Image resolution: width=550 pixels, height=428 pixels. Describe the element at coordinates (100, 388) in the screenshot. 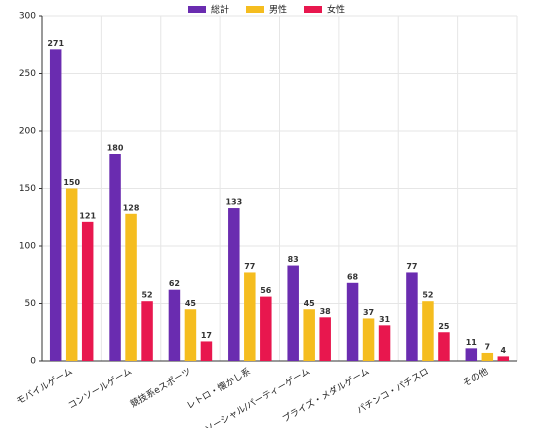

I see `x-tick-label: コンソールゲーム` at that location.